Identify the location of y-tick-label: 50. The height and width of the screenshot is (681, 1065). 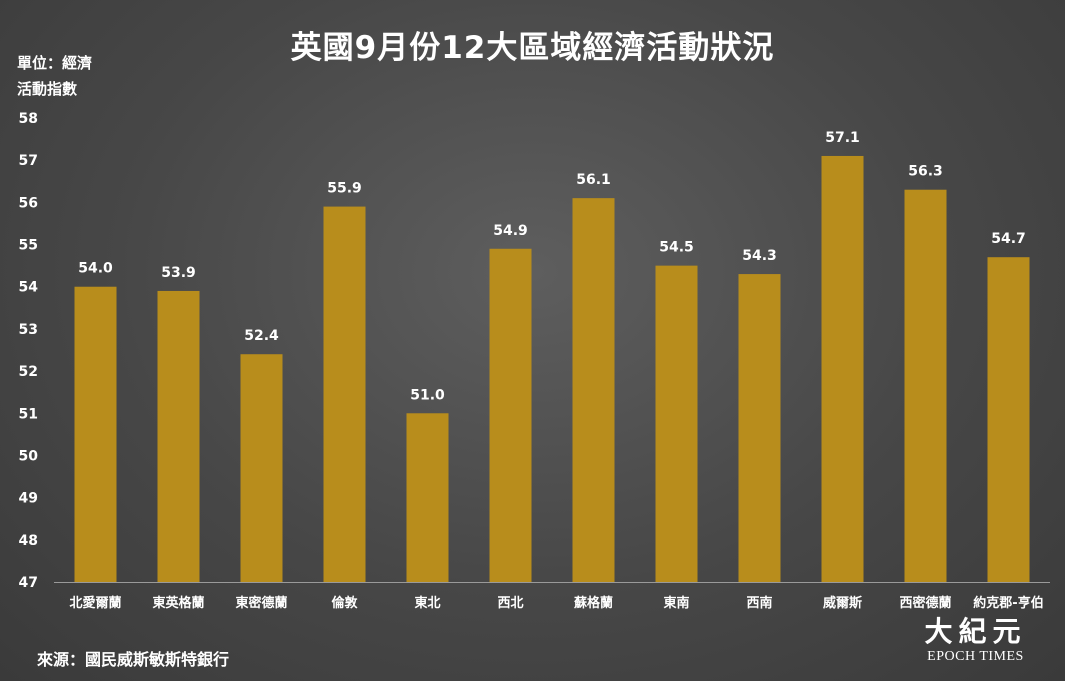
(29, 456).